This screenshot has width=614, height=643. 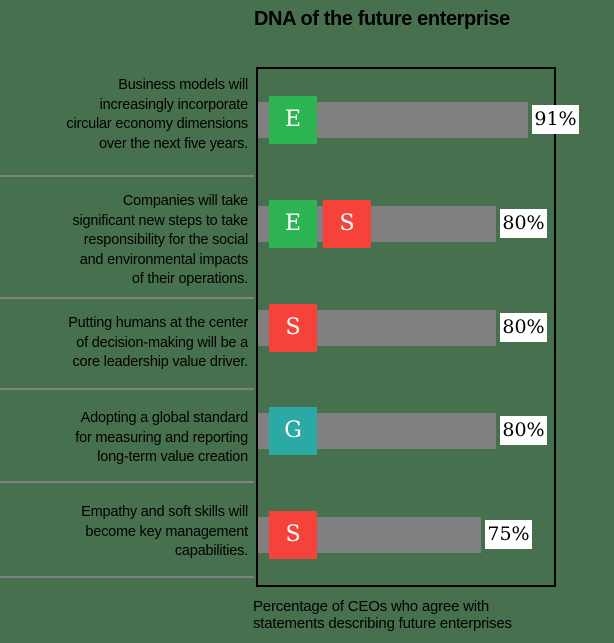 What do you see at coordinates (428, 431) in the screenshot?
I see `bar-row: G 80%` at bounding box center [428, 431].